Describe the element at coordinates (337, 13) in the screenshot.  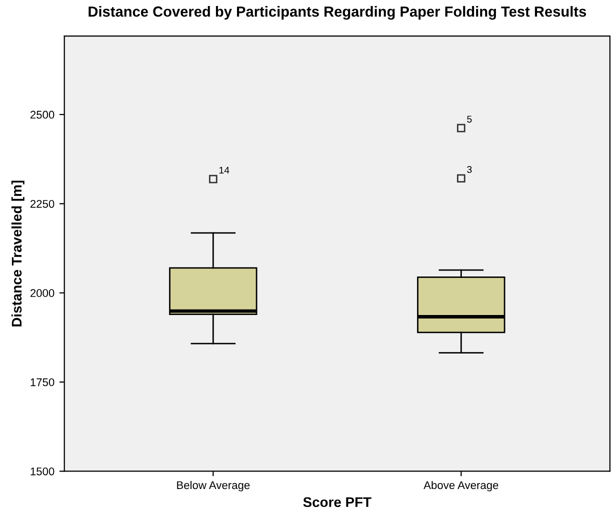
I see `chart-title: Distance Covered by Participants Regarding Paper Folding Test Results` at that location.